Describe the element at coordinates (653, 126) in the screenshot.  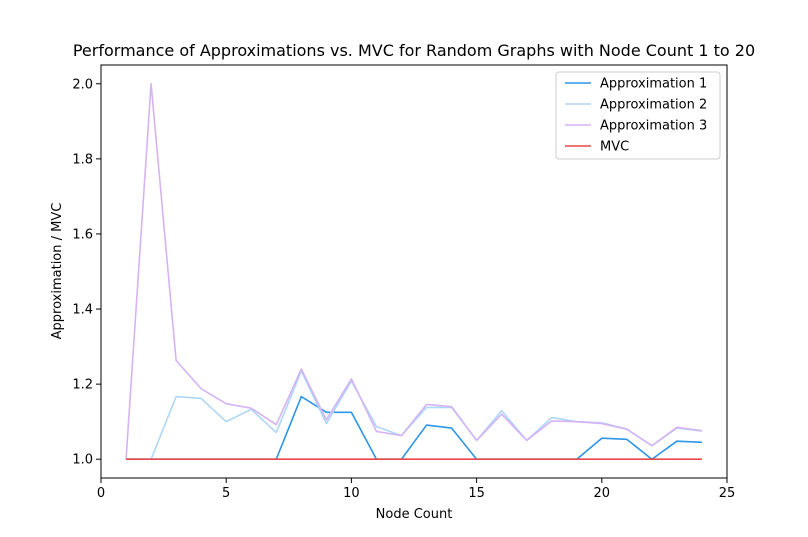
I see `legend-label-3: Approximation 3` at that location.